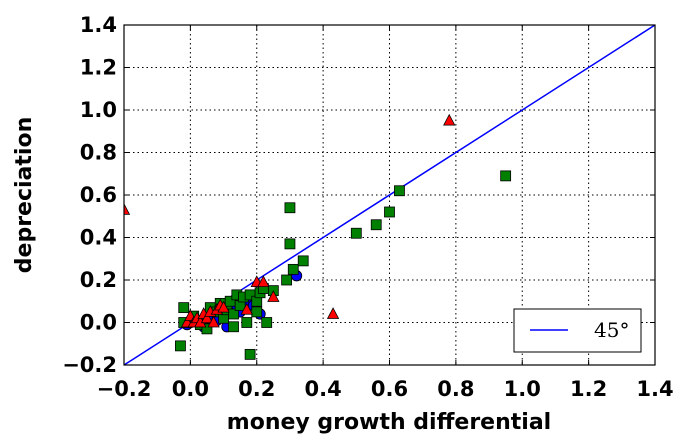 The width and height of the screenshot is (689, 447). Describe the element at coordinates (124, 389) in the screenshot. I see `x-tick-label: −0.2` at that location.